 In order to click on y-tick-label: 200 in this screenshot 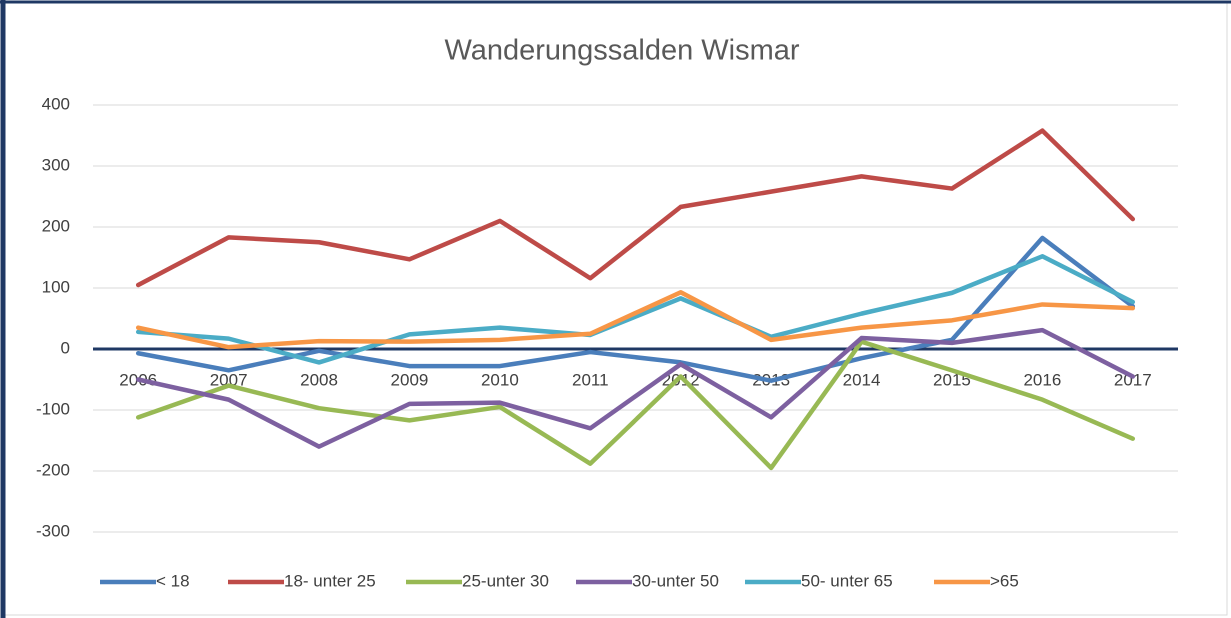, I will do `click(56, 225)`.